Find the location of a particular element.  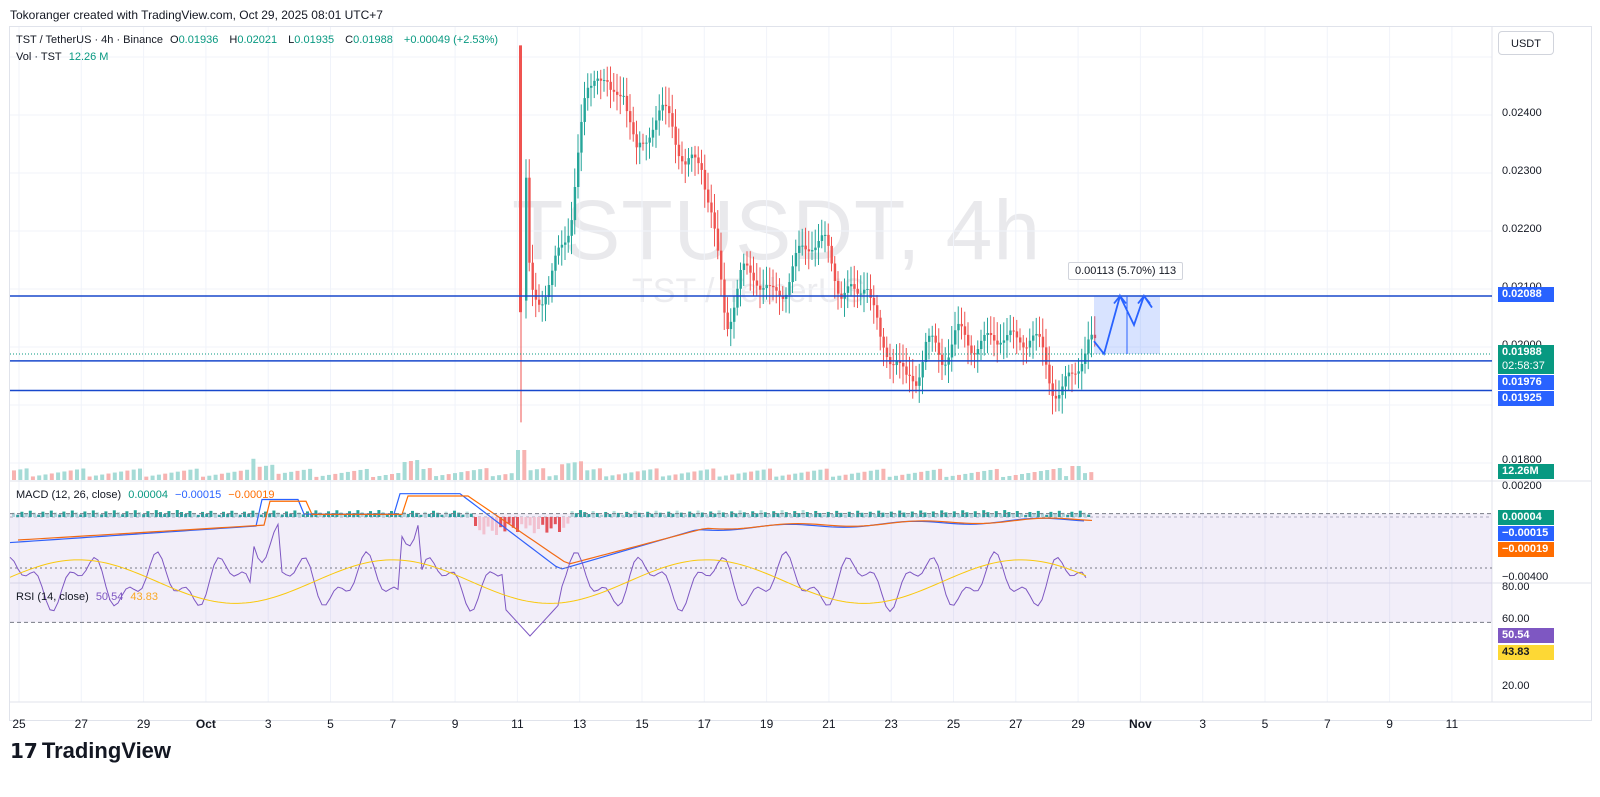

tradingview-logo: 17 TradingView is located at coordinates (90, 751).